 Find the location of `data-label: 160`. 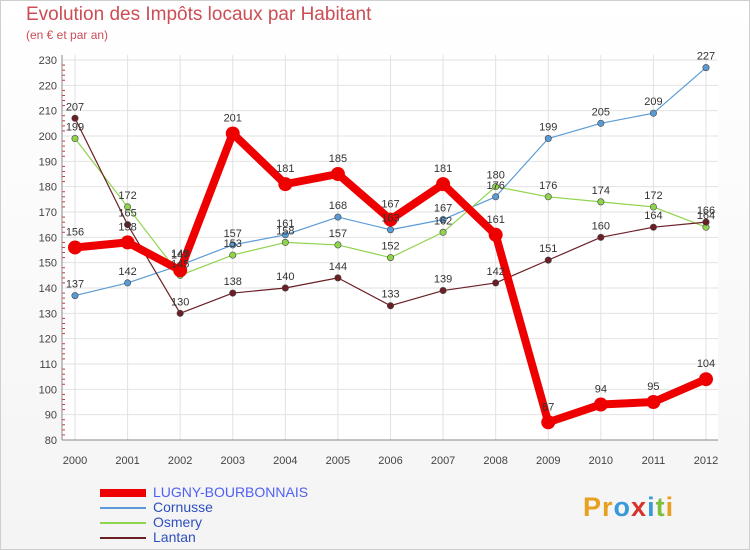

data-label: 160 is located at coordinates (601, 226).